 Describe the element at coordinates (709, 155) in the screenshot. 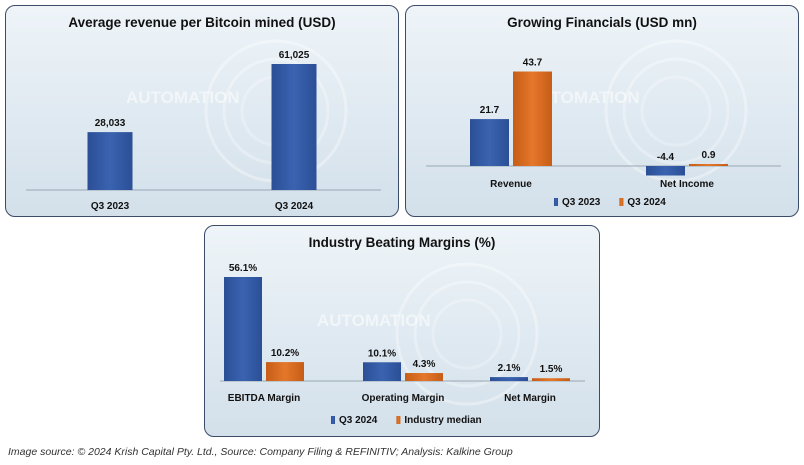

I see `data-label: 0.9` at that location.